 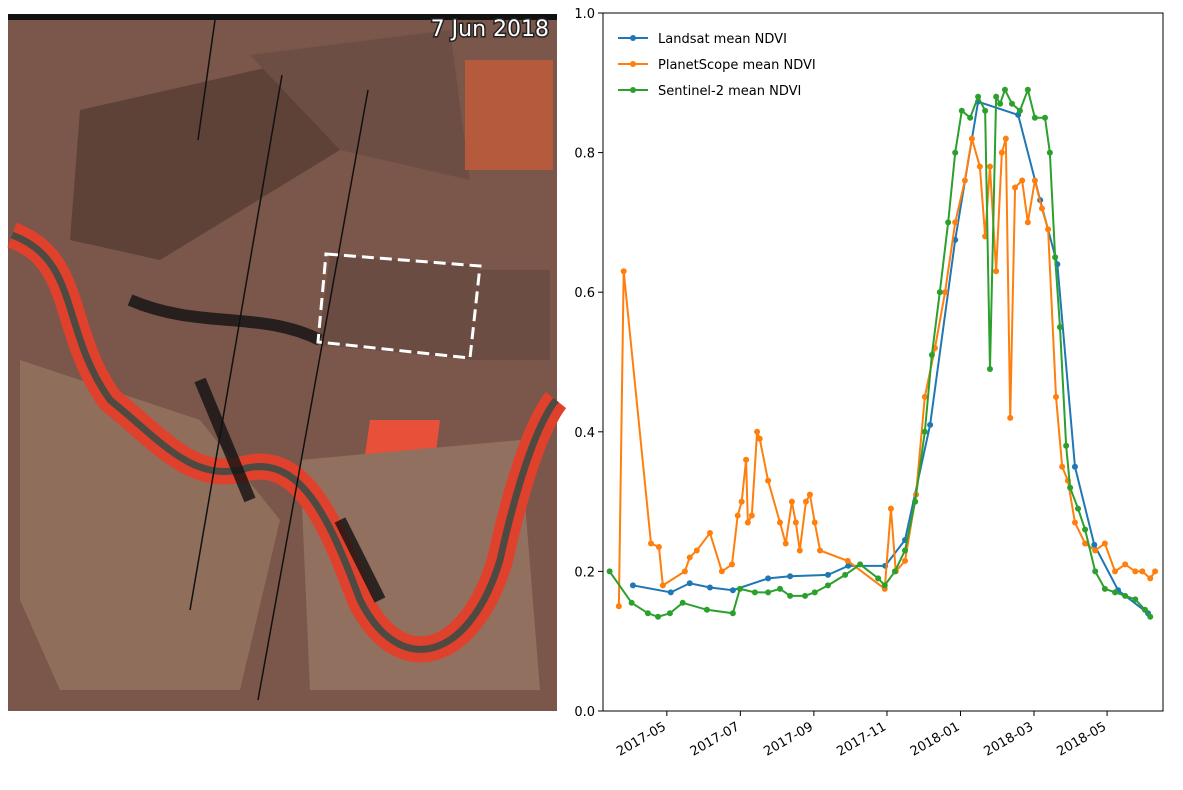 I want to click on image-date-label: 7 Jun 2018, so click(x=490, y=29).